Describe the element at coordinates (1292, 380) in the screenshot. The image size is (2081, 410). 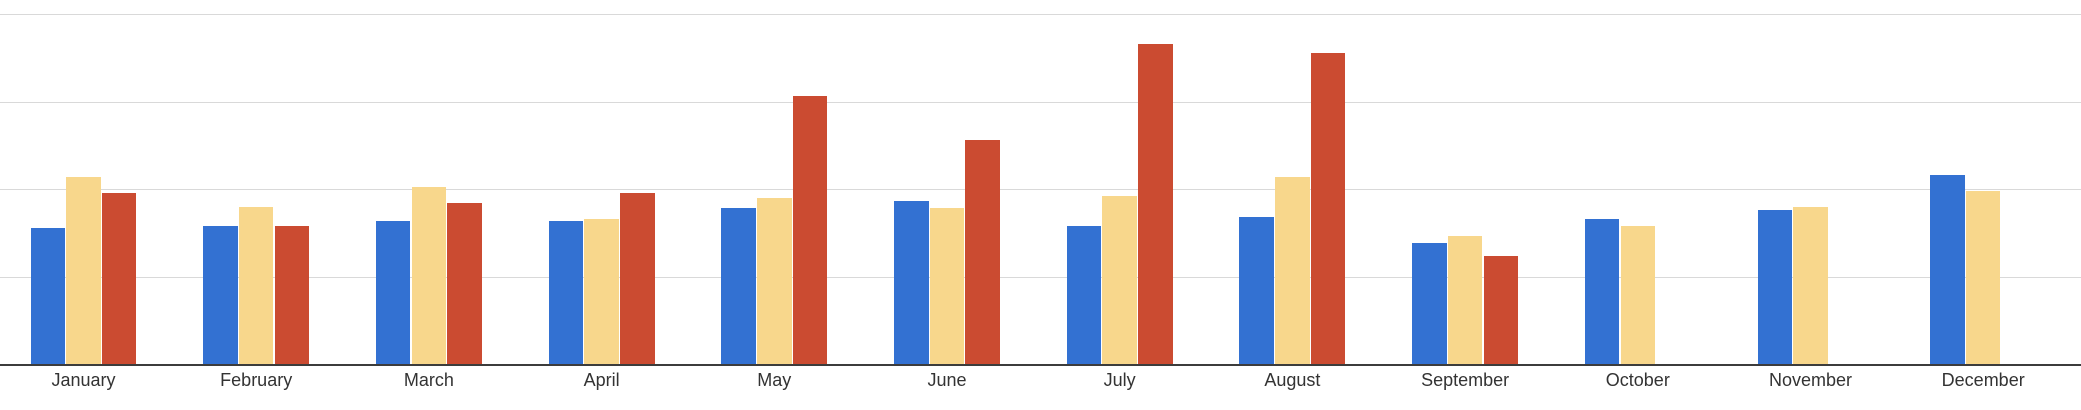
I see `x-axis-label: August` at that location.